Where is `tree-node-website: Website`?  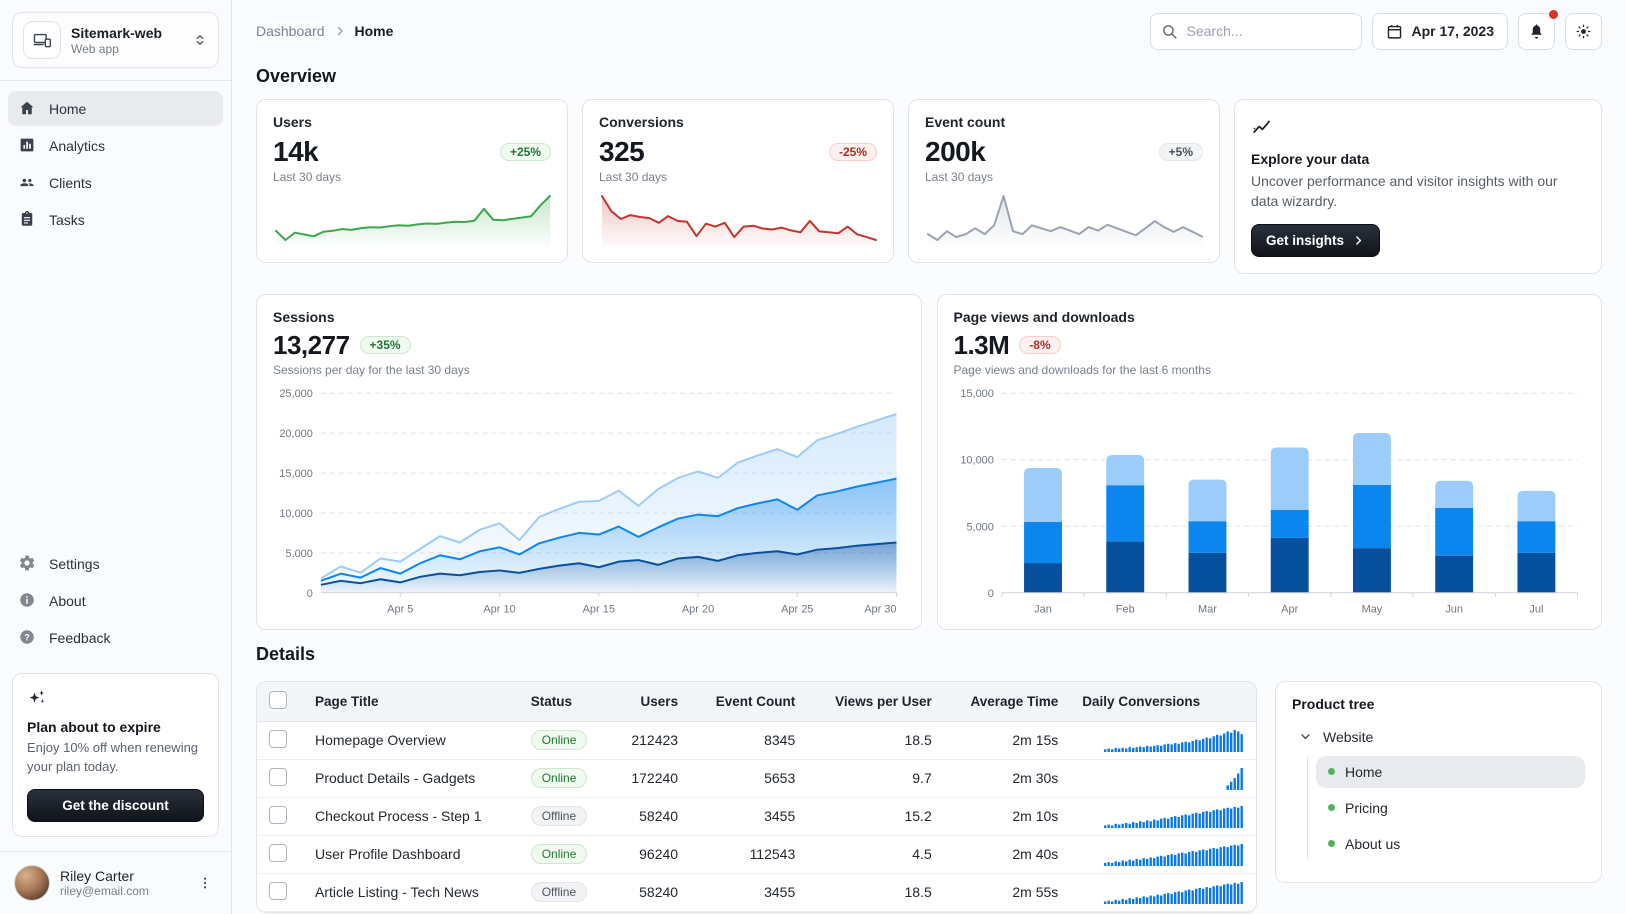
tree-node-website: Website is located at coordinates (1438, 737).